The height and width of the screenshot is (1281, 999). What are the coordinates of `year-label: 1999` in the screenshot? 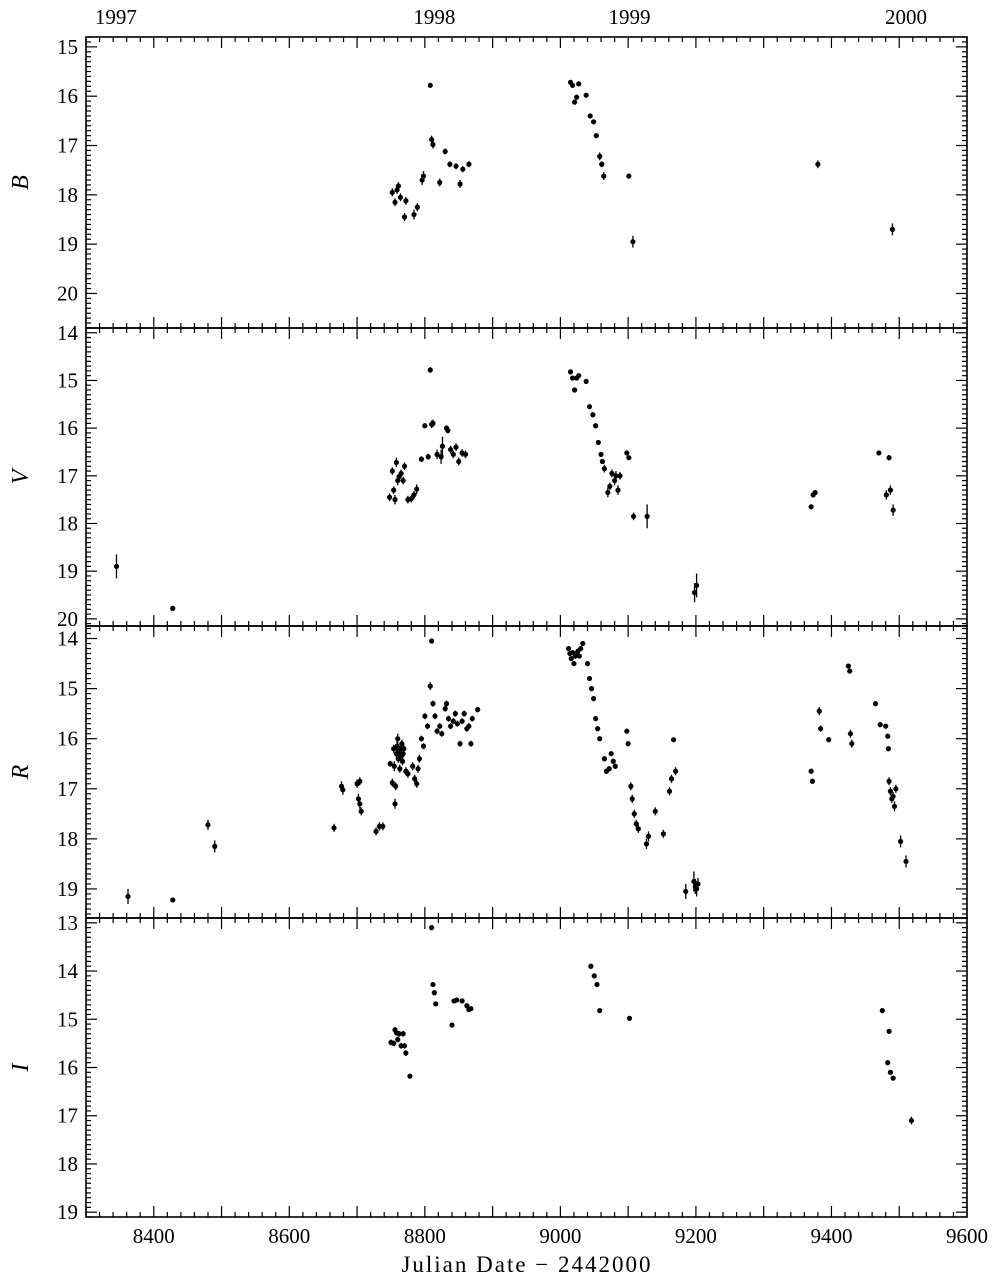 It's located at (630, 17).